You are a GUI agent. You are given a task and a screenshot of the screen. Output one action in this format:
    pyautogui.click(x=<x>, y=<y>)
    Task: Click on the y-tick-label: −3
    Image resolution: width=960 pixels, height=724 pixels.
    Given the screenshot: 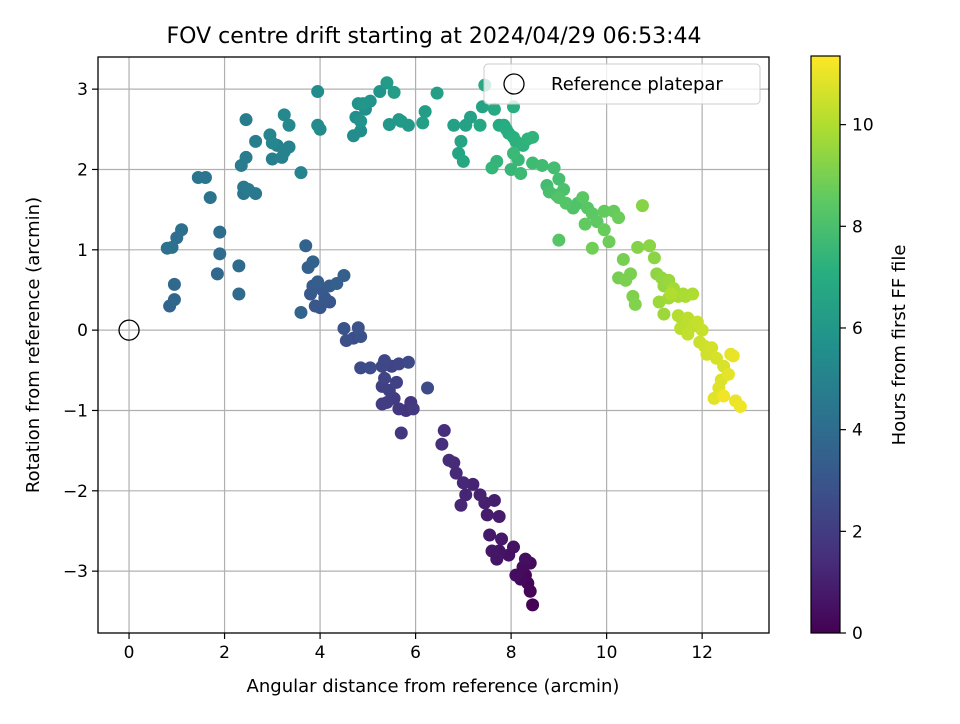 What is the action you would take?
    pyautogui.click(x=75, y=572)
    